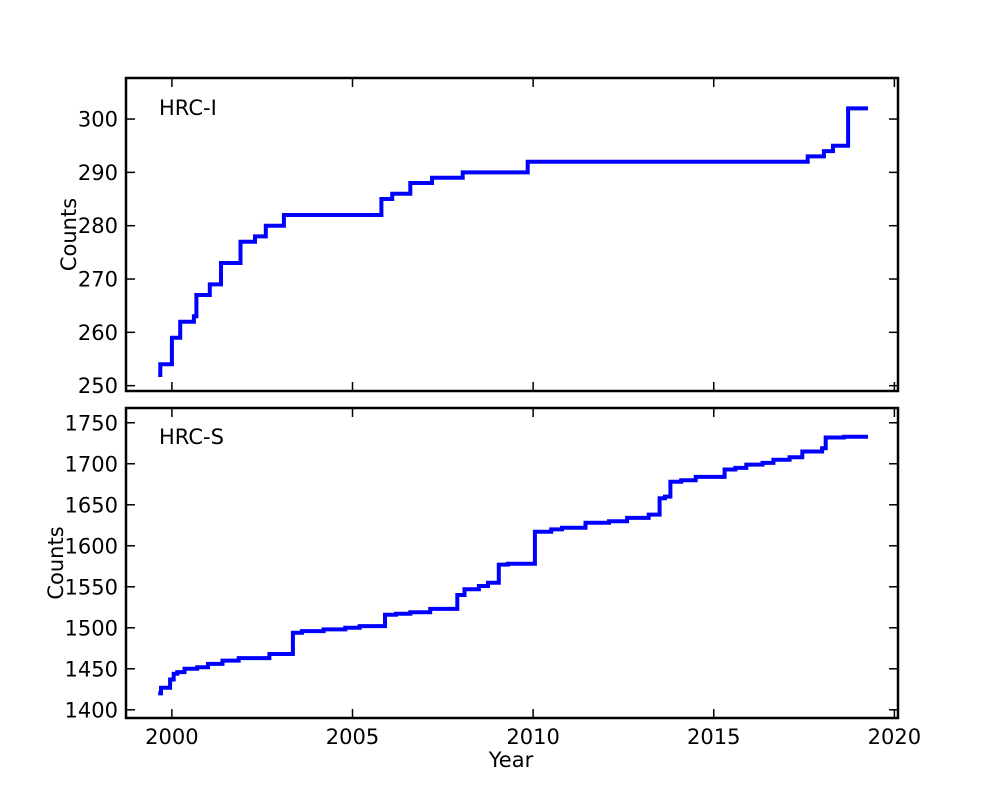 The width and height of the screenshot is (1000, 800). What do you see at coordinates (91, 628) in the screenshot?
I see `y-tick-label: 1500` at bounding box center [91, 628].